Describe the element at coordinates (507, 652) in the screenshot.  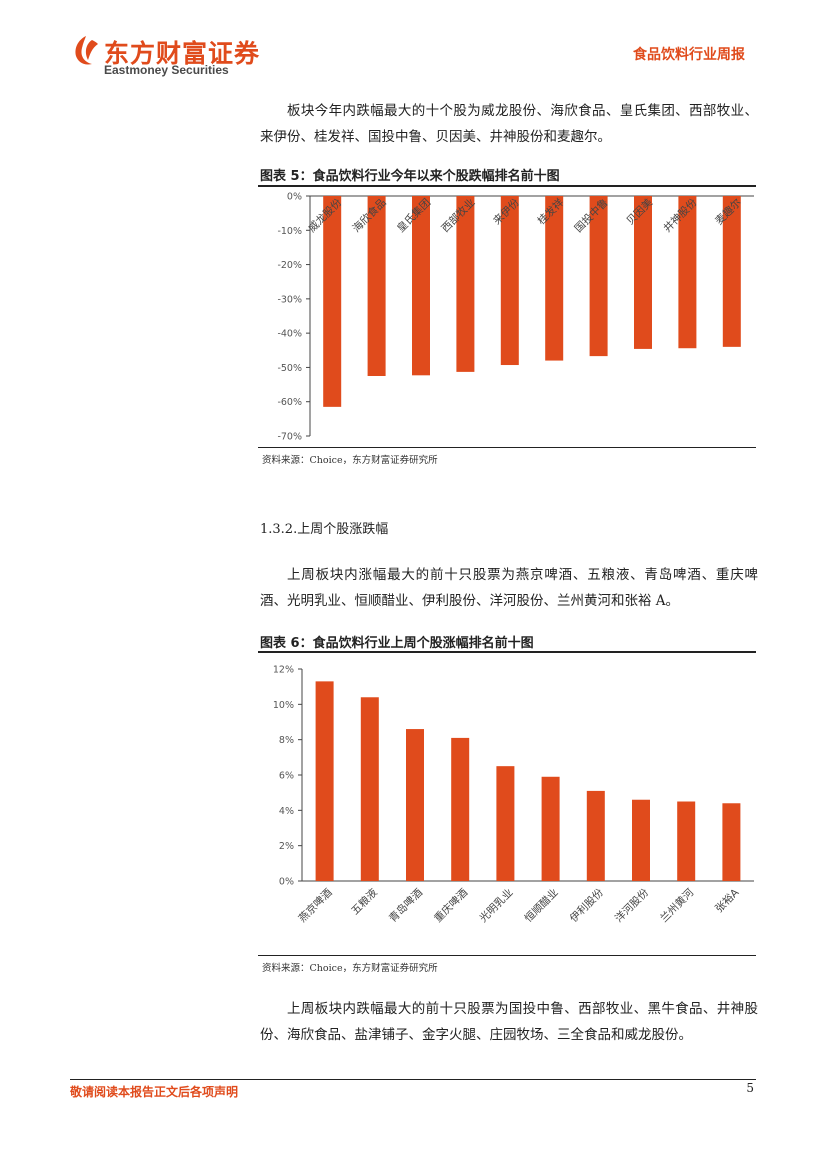
I see `figure6-top-rule` at that location.